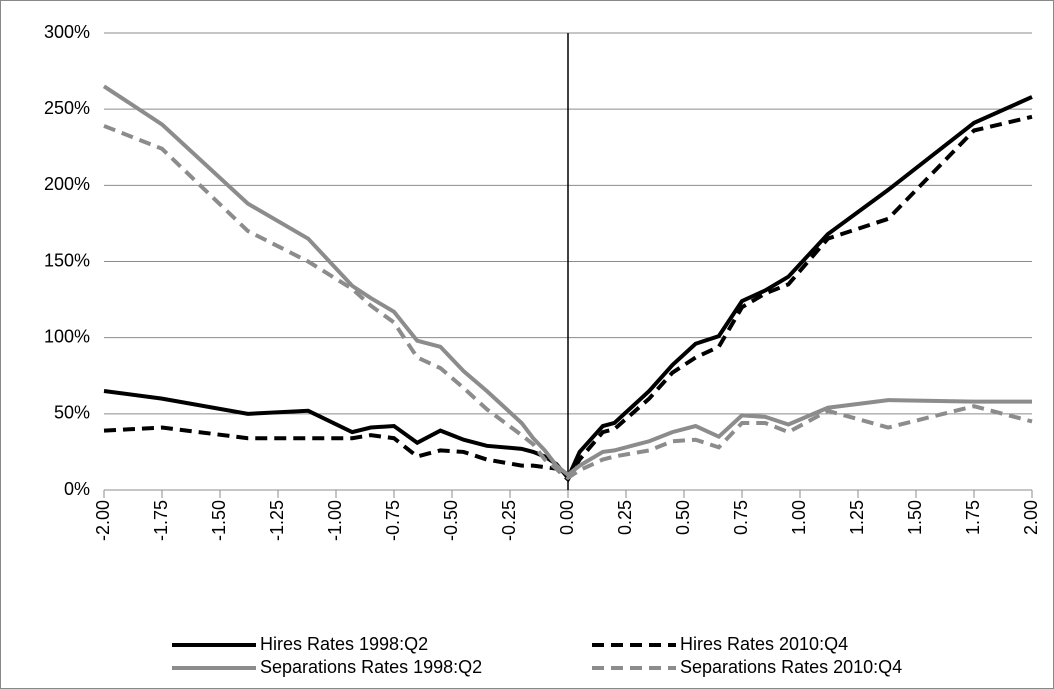 The image size is (1054, 689). What do you see at coordinates (509, 520) in the screenshot?
I see `x-tick-label: -0.25` at bounding box center [509, 520].